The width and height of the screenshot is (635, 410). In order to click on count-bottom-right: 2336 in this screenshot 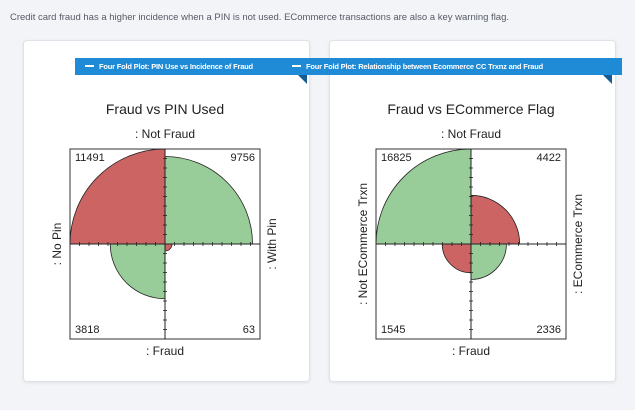, I will do `click(549, 330)`.